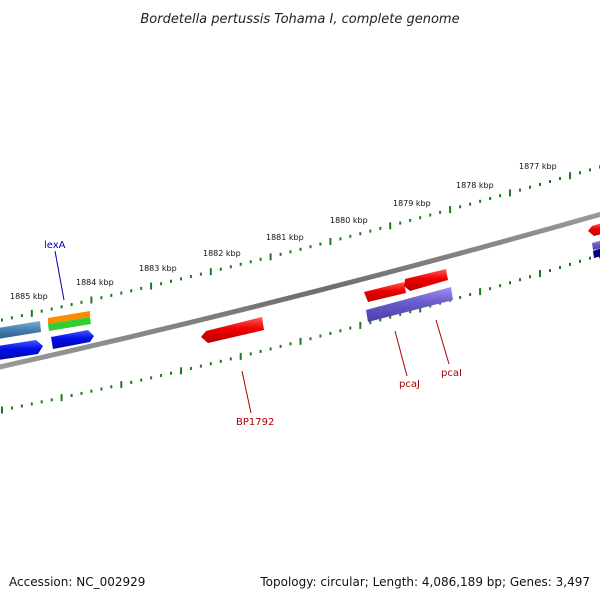 This screenshot has width=600, height=600. Describe the element at coordinates (412, 203) in the screenshot. I see `tick-label-1879: 1879 kbp` at that location.